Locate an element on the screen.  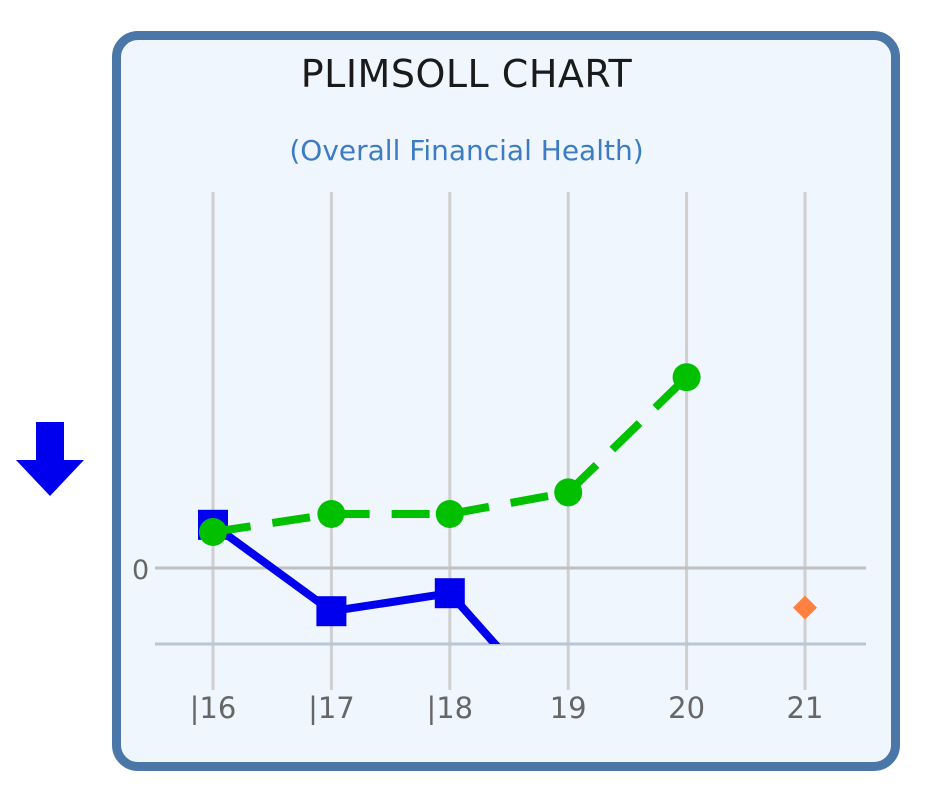
y-tick-label: 0 is located at coordinates (140, 570).